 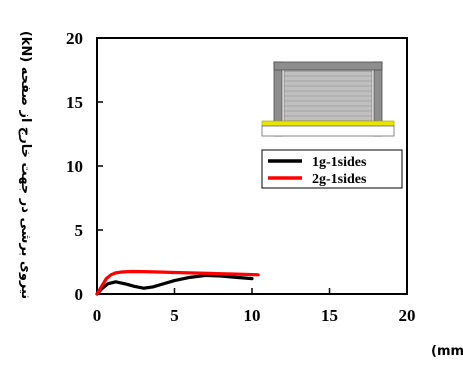 I want to click on series-line-2g-1sides, so click(x=177, y=282).